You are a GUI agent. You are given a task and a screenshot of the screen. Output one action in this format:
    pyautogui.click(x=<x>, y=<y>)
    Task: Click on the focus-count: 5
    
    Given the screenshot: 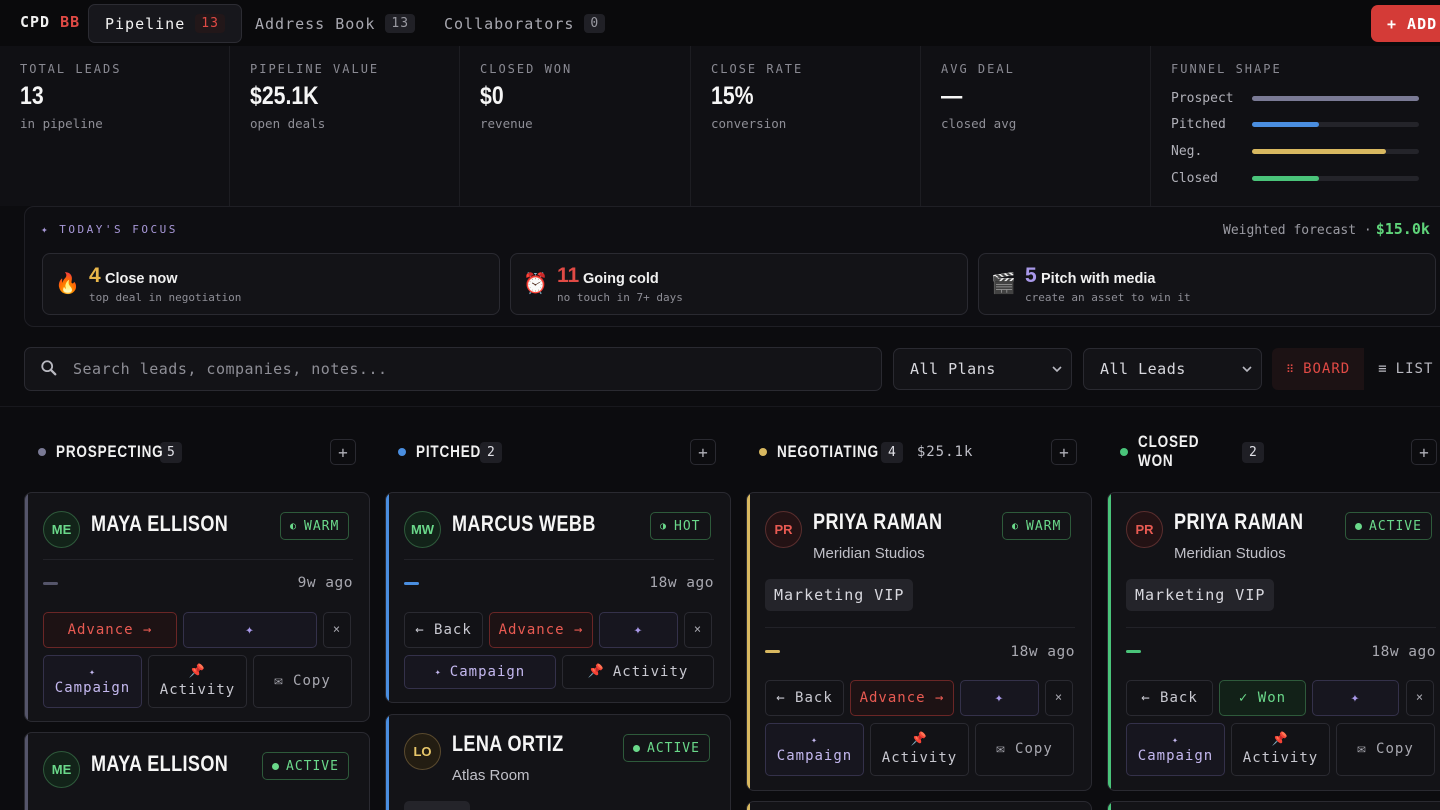 What is the action you would take?
    pyautogui.click(x=1031, y=275)
    